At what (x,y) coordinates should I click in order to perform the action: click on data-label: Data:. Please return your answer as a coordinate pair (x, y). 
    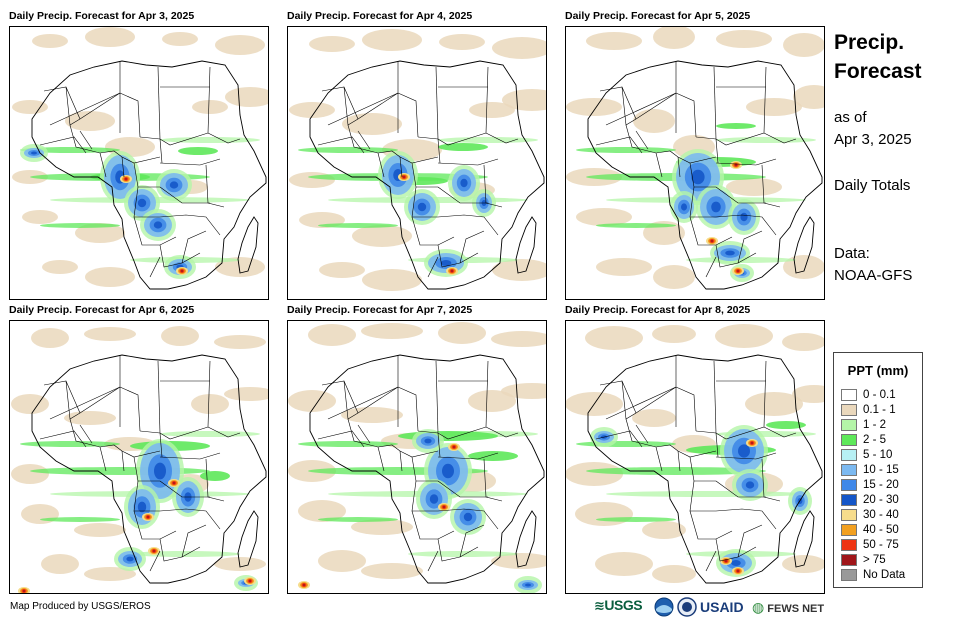
    Looking at the image, I should click on (852, 253).